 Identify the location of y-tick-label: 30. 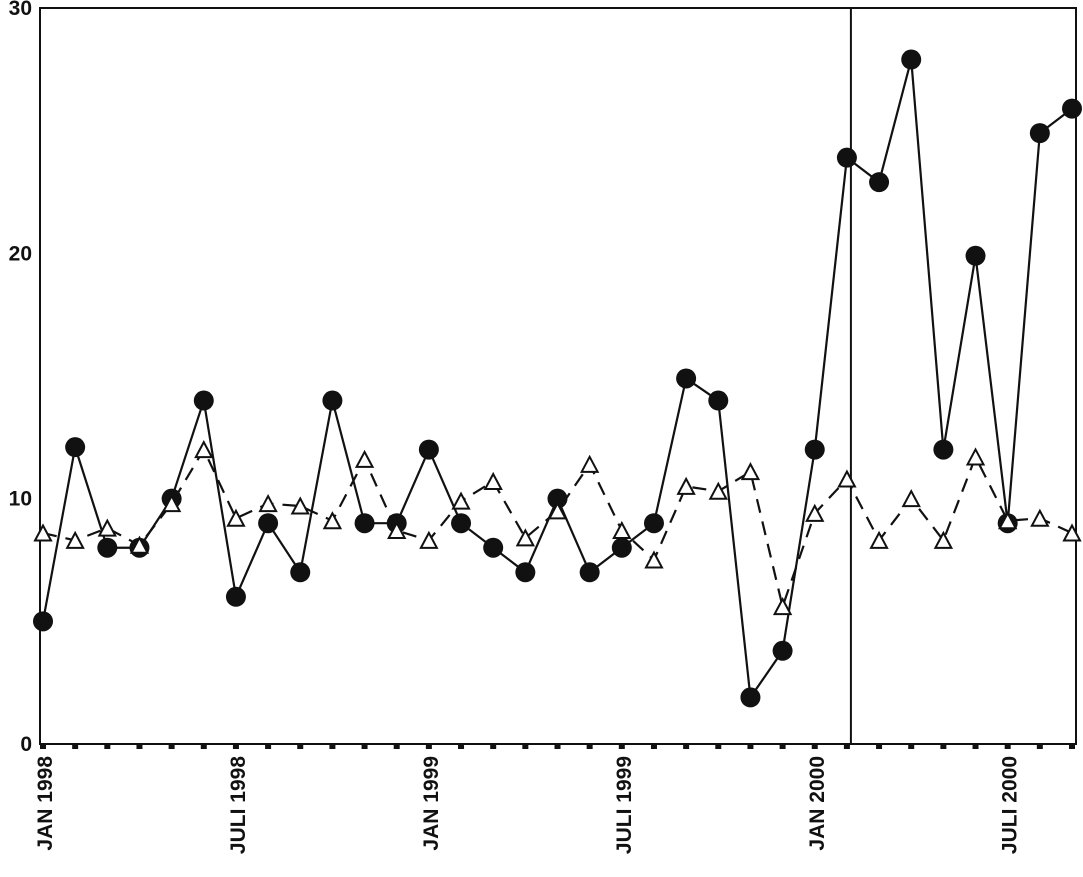
(20, 10).